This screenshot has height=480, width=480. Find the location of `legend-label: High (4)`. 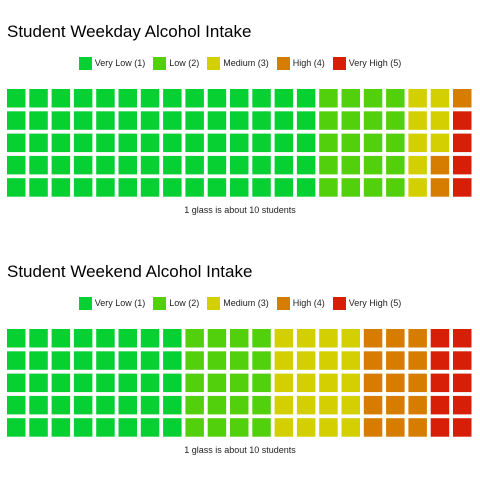

legend-label: High (4) is located at coordinates (308, 63).